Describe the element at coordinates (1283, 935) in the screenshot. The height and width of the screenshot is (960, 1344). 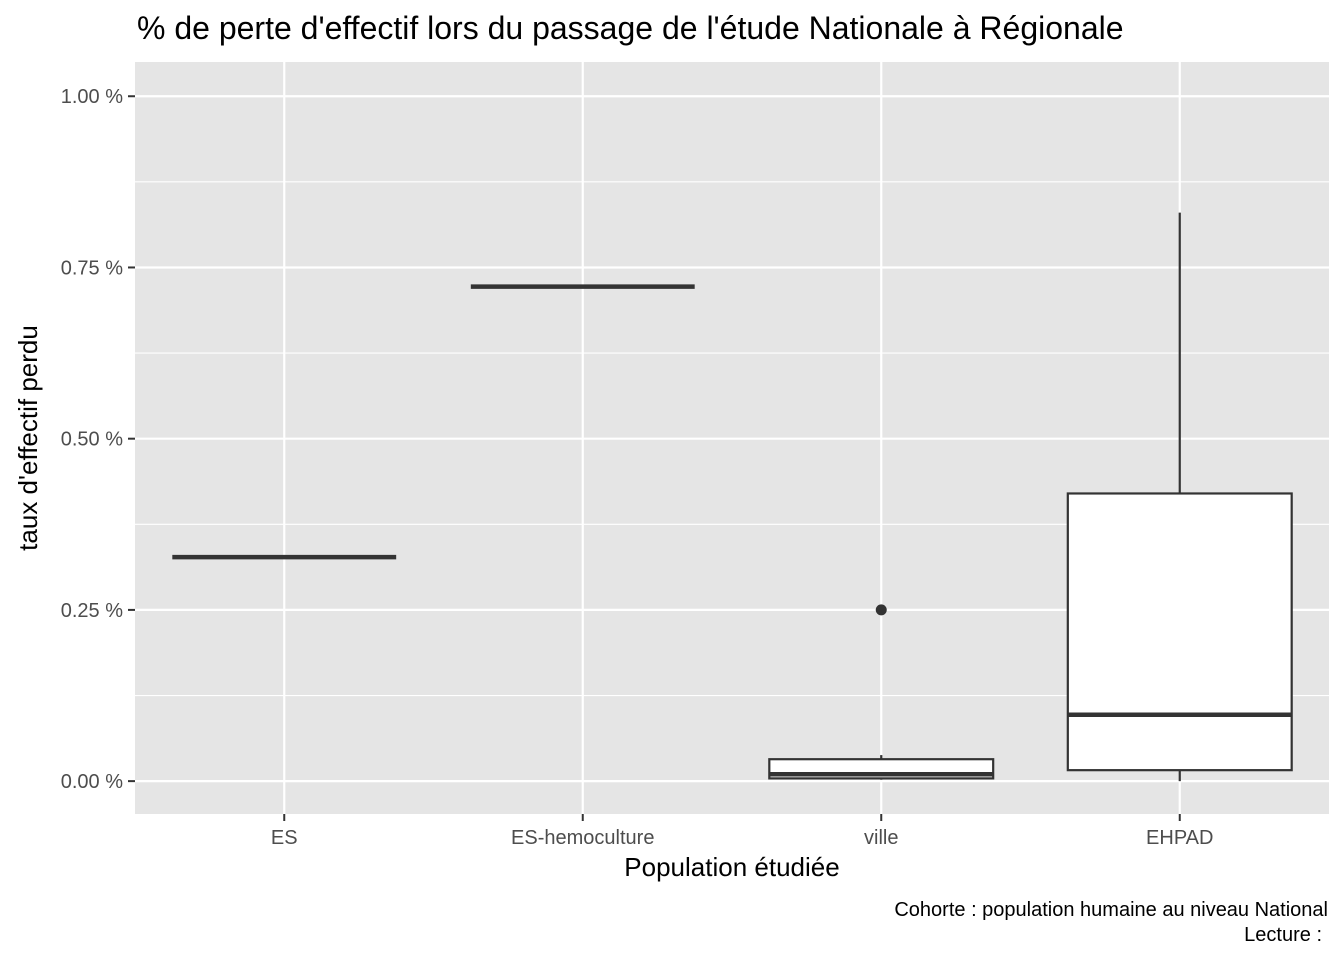
I see `caption-line-2: Lecture :` at that location.